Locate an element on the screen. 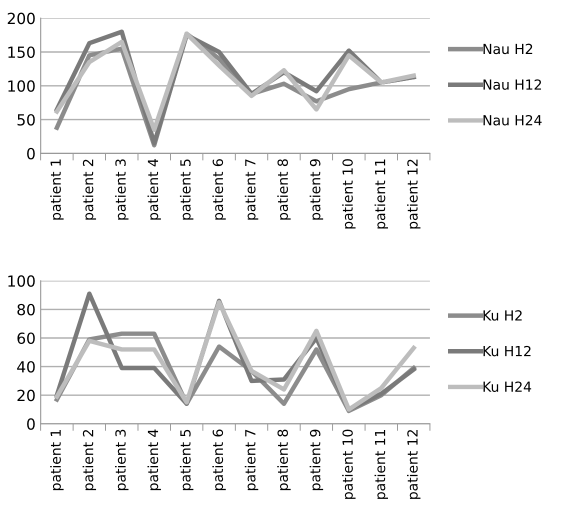 The image size is (581, 520). y-tick-label: 150 is located at coordinates (21, 52).